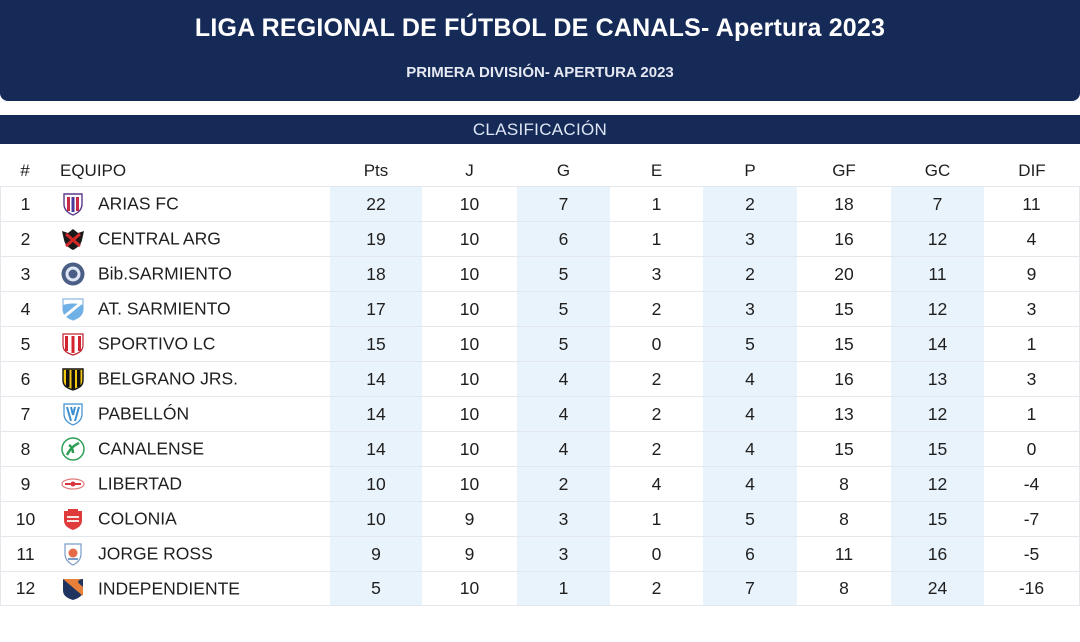 The height and width of the screenshot is (642, 1080). What do you see at coordinates (563, 308) in the screenshot?
I see `won-cell: 5` at bounding box center [563, 308].